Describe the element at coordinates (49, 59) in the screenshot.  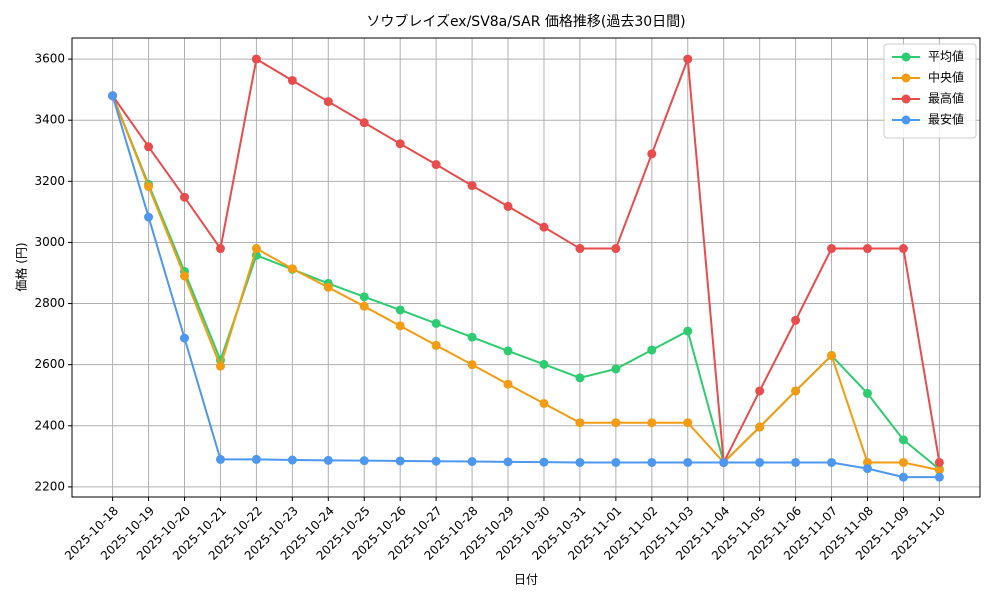
I see `y-tick-label: 3600` at that location.